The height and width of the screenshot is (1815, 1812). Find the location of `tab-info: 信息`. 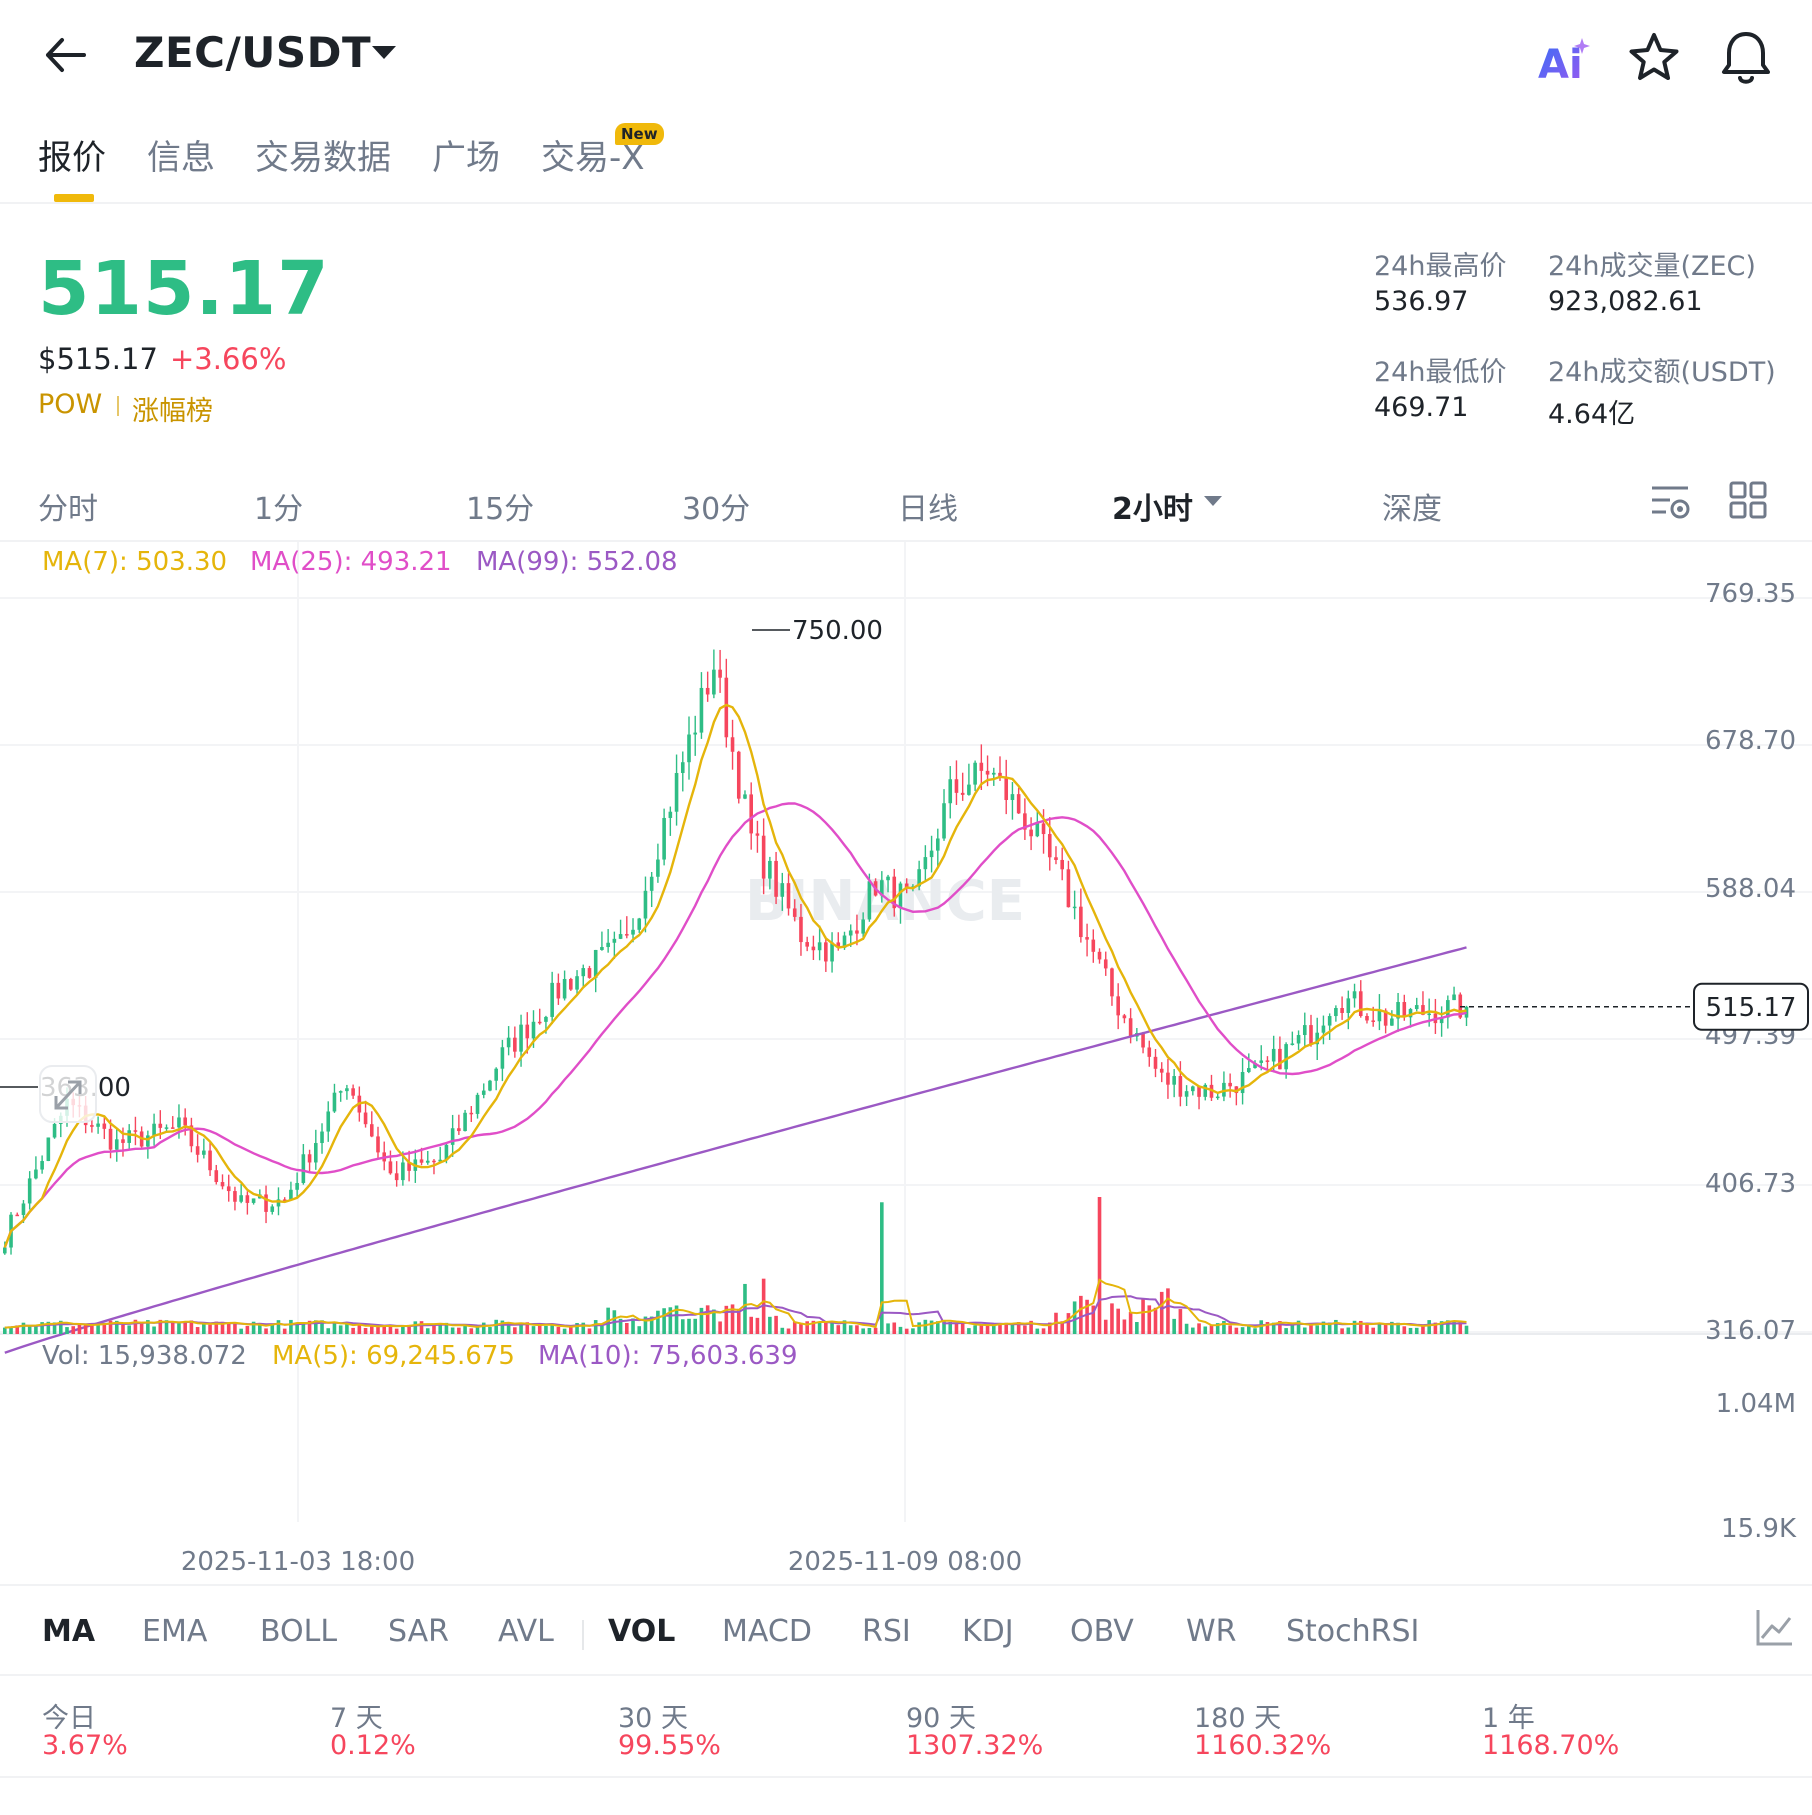

tab-info: 信息 is located at coordinates (181, 158).